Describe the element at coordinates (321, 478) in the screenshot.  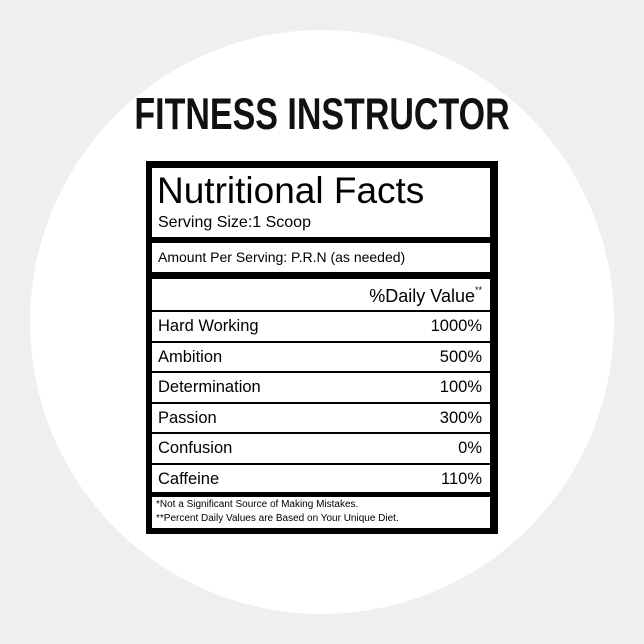
I see `row: Caffeine 110%` at that location.